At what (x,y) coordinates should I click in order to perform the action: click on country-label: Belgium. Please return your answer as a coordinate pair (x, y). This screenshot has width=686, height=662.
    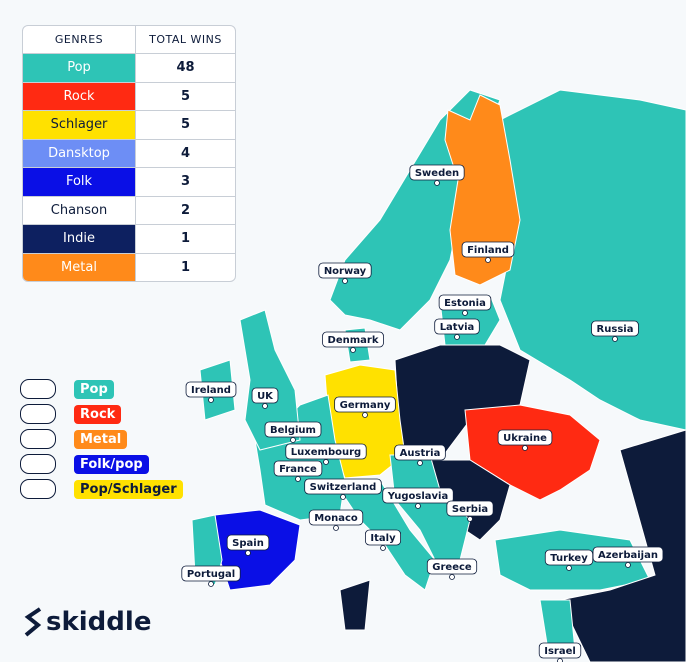
    Looking at the image, I should click on (293, 432).